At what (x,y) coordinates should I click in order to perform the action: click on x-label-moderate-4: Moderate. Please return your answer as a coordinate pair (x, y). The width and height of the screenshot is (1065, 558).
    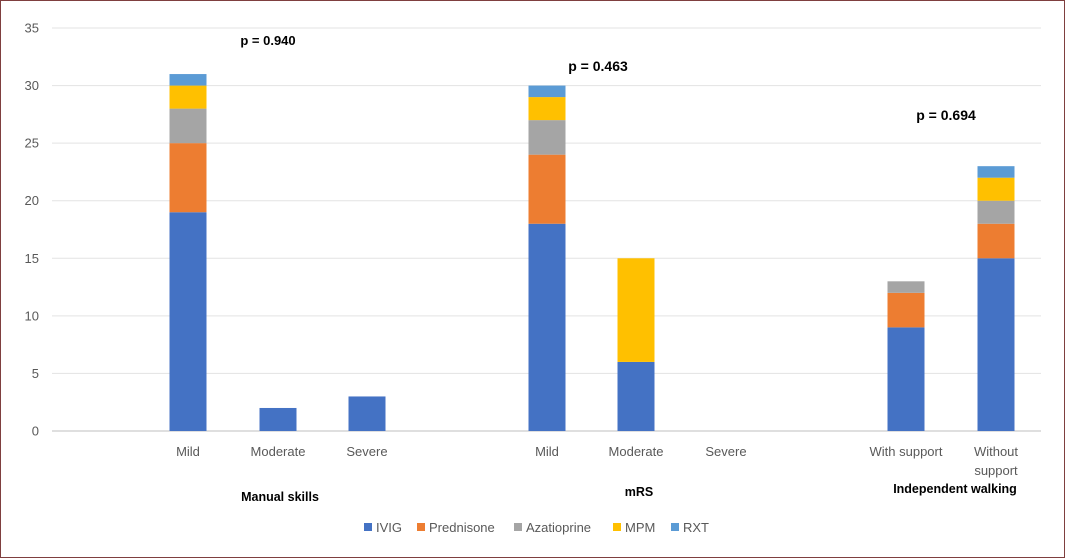
    Looking at the image, I should click on (636, 451).